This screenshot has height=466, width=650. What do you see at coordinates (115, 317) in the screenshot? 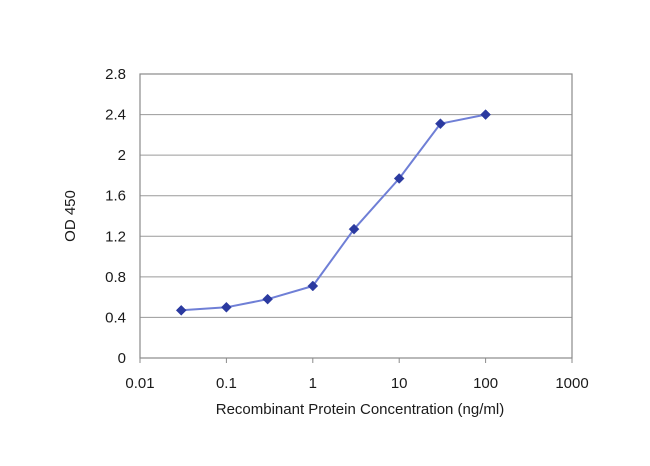
I see `y-tick-label: 0.4` at bounding box center [115, 317].